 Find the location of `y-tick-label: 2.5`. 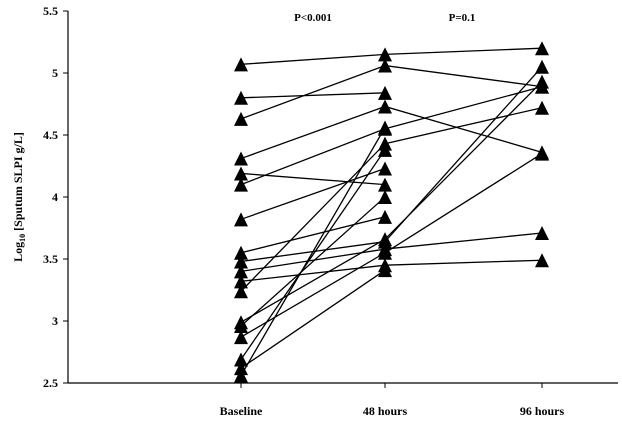

y-tick-label: 2.5 is located at coordinates (50, 383).